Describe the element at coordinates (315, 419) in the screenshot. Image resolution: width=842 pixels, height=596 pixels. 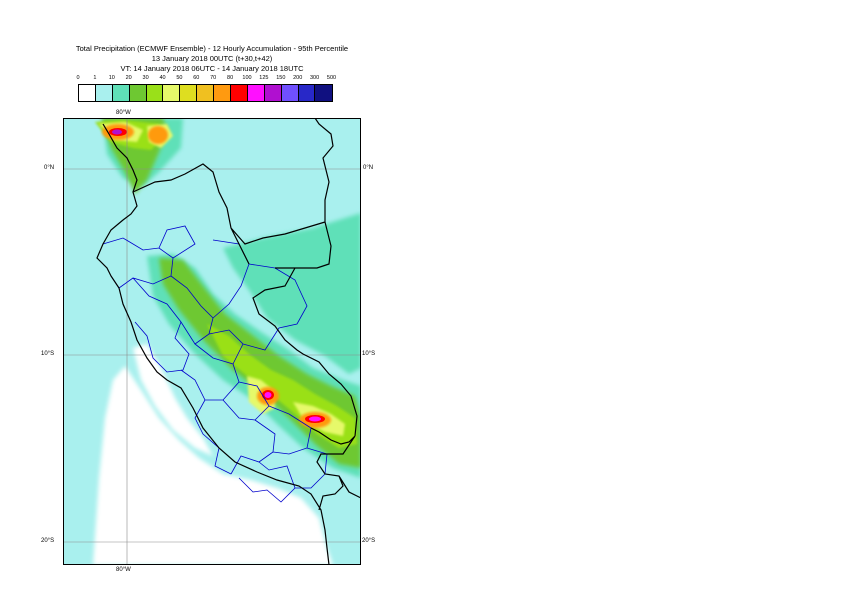
I see `precip-core-magenta-b` at that location.